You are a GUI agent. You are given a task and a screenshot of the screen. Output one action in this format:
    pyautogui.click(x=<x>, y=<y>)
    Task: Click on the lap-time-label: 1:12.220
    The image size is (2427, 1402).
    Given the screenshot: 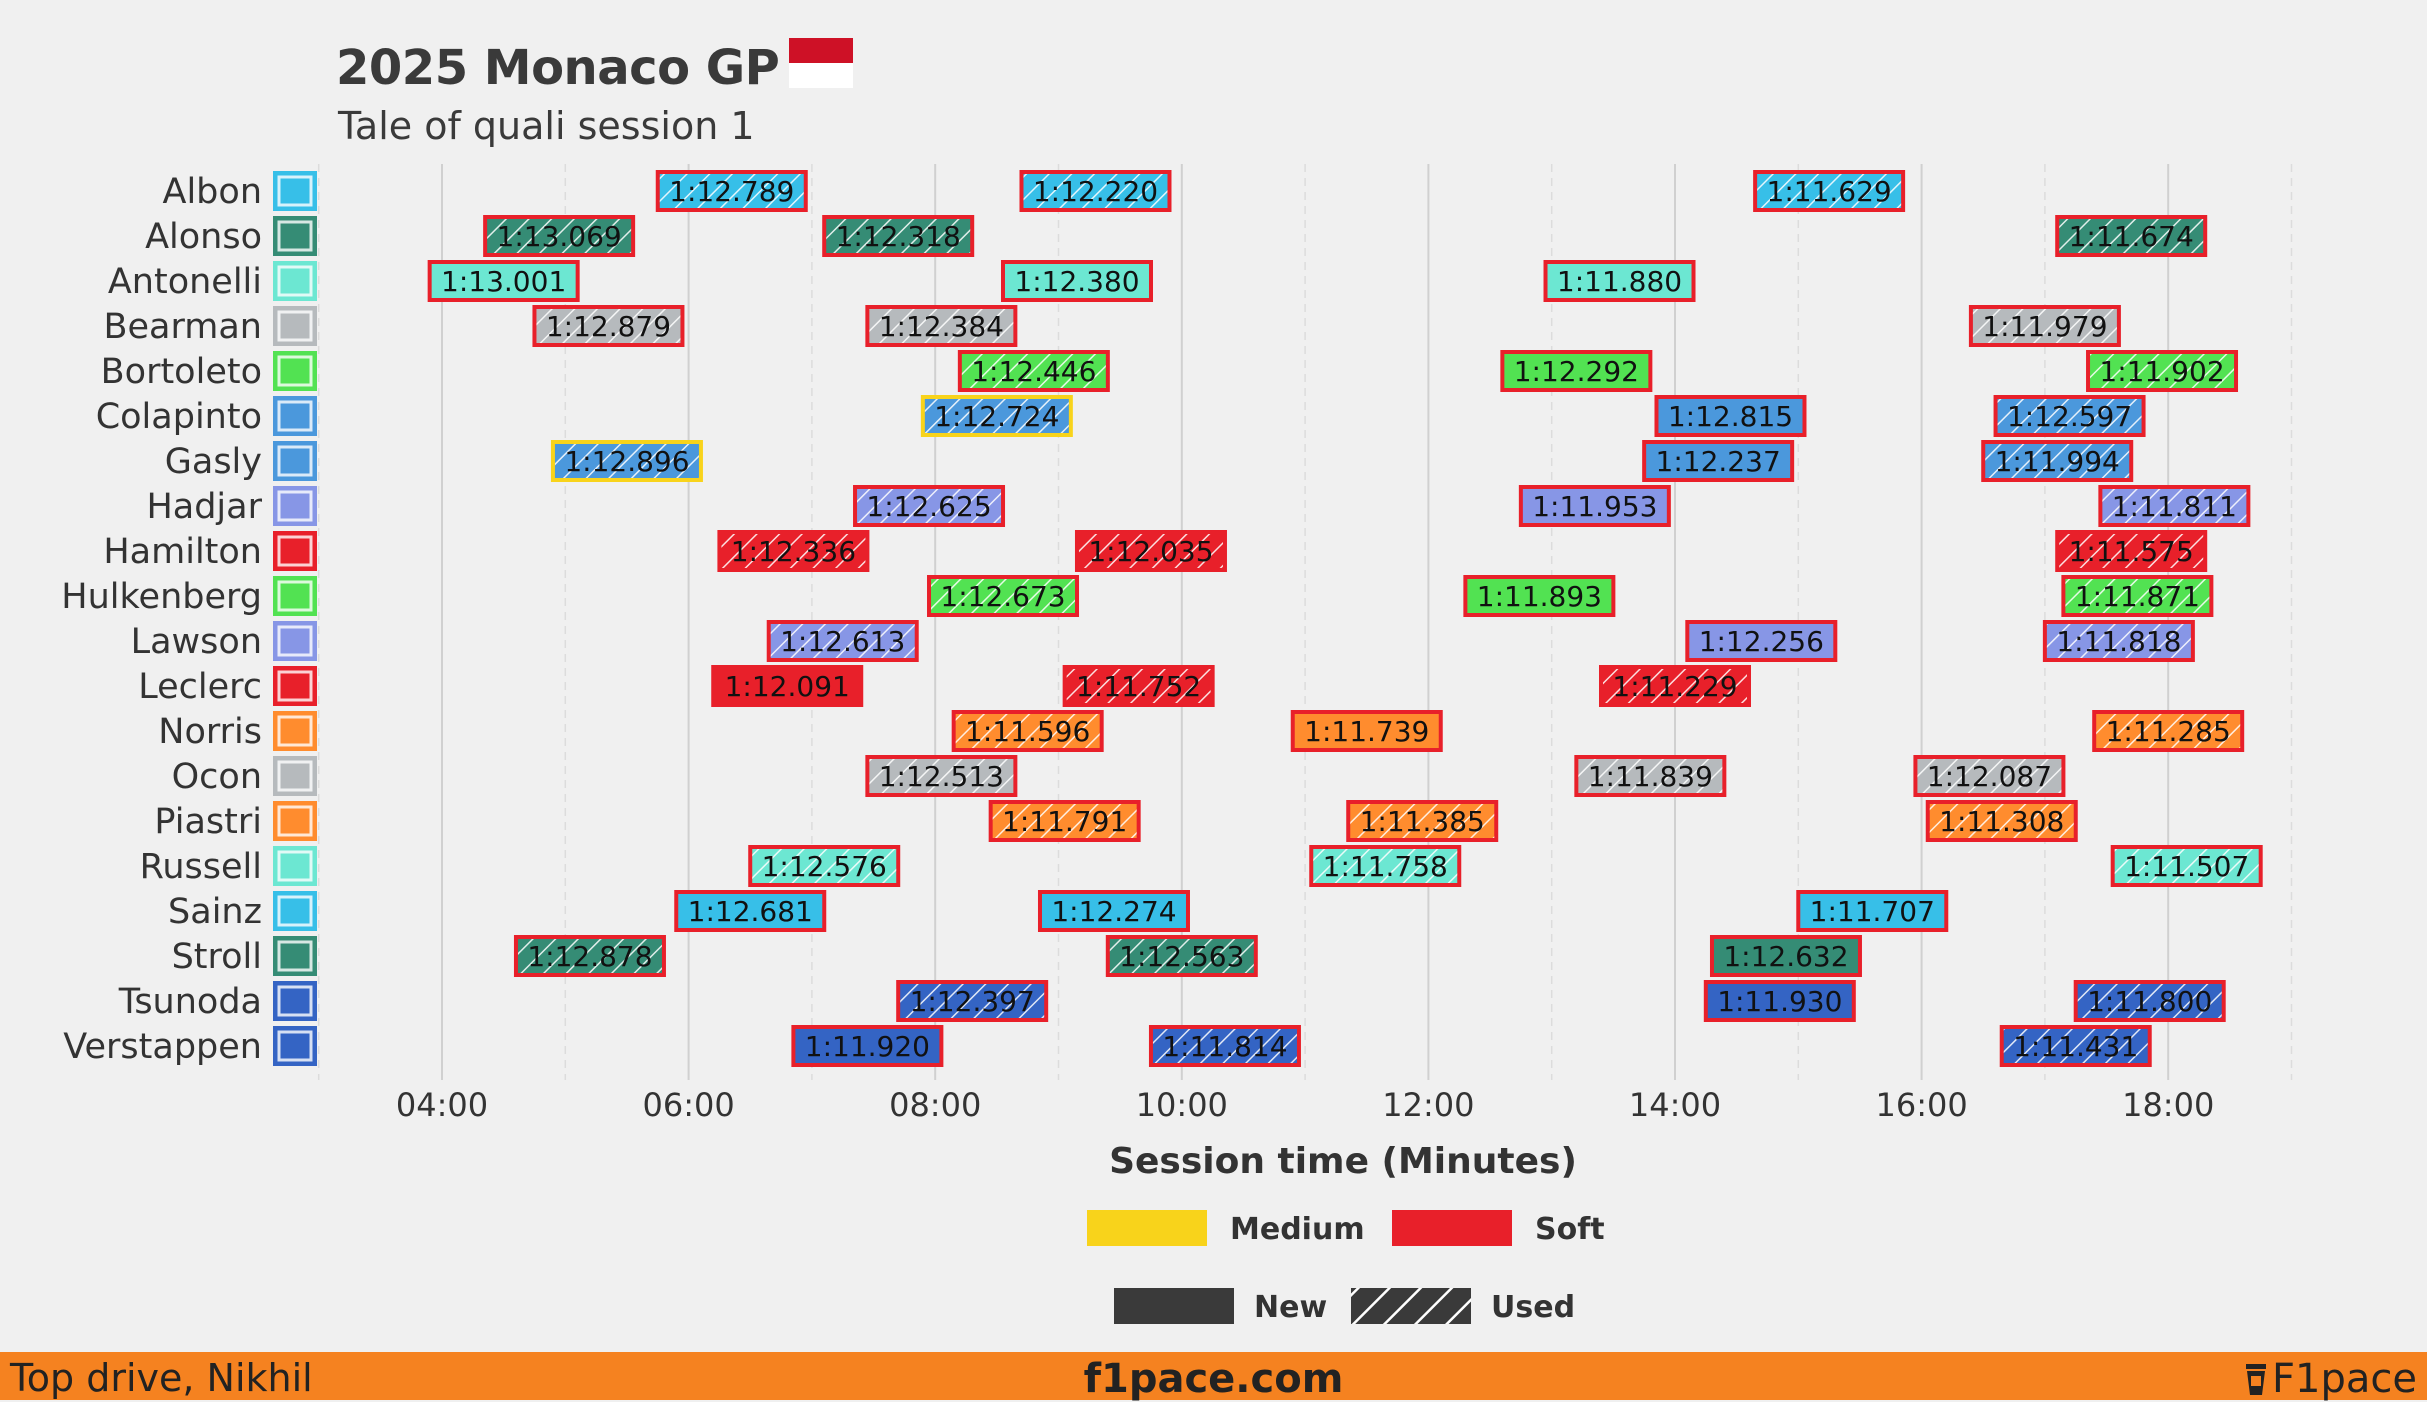 What is the action you would take?
    pyautogui.click(x=1095, y=191)
    